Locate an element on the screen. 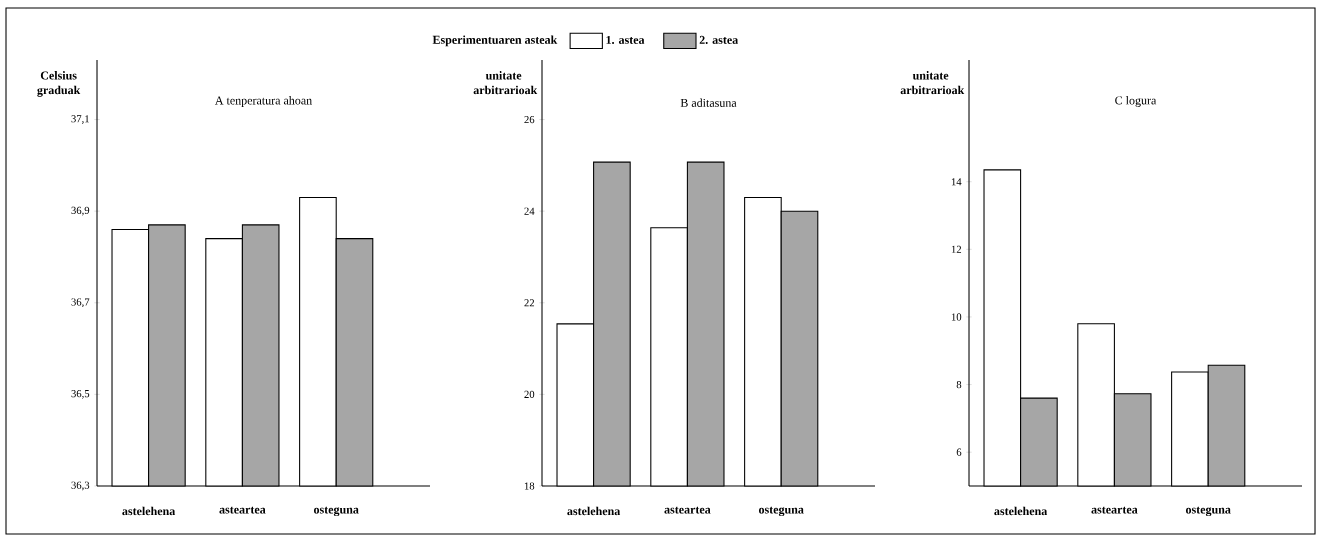 The width and height of the screenshot is (1321, 540). y-tick-label: 8 is located at coordinates (959, 384).